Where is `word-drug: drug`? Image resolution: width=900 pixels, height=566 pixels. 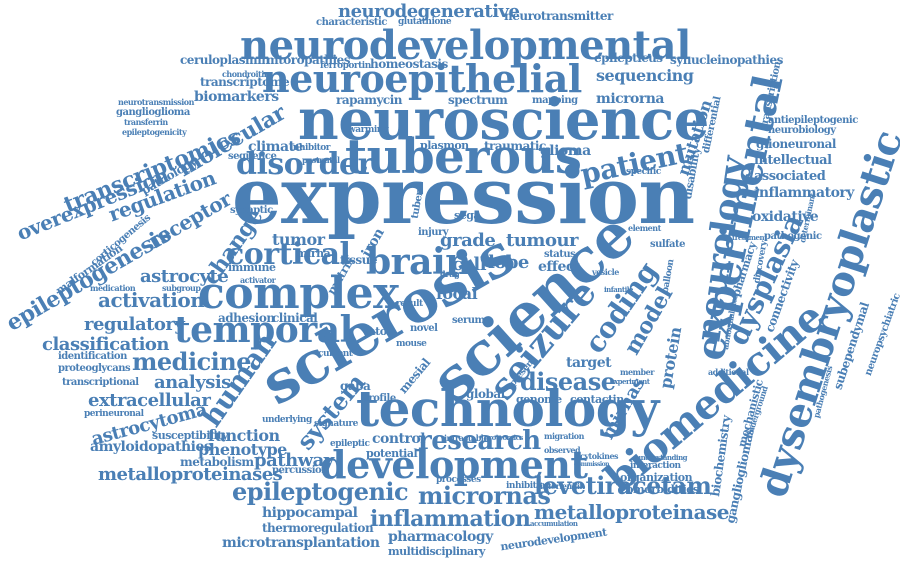 word-drug: drug is located at coordinates (450, 274).